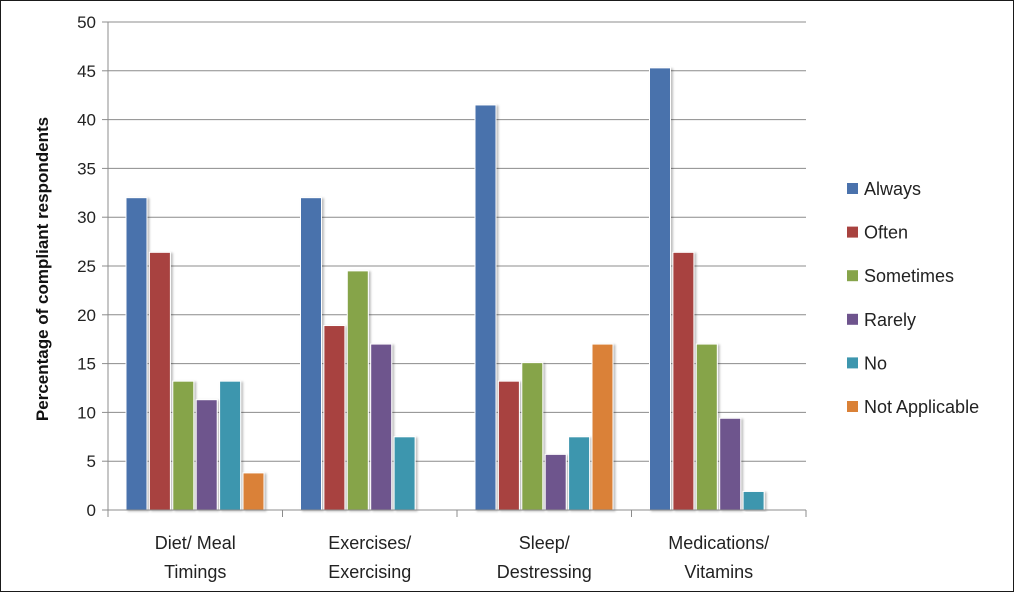 This screenshot has height=592, width=1014. What do you see at coordinates (886, 233) in the screenshot?
I see `legend-label: Often` at bounding box center [886, 233].